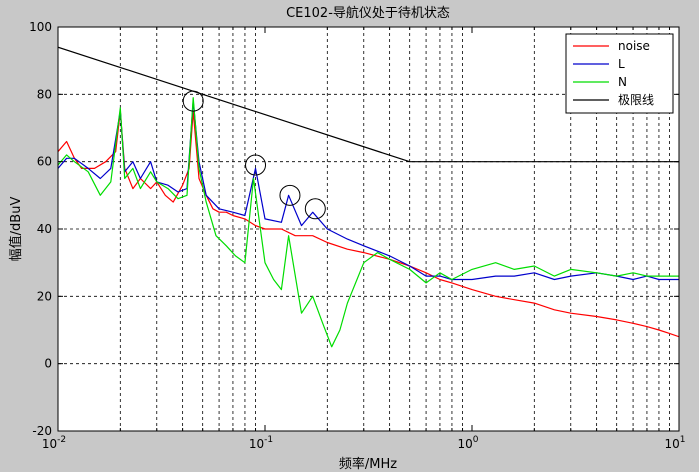  Describe the element at coordinates (622, 82) in the screenshot. I see `legend-label: N` at that location.